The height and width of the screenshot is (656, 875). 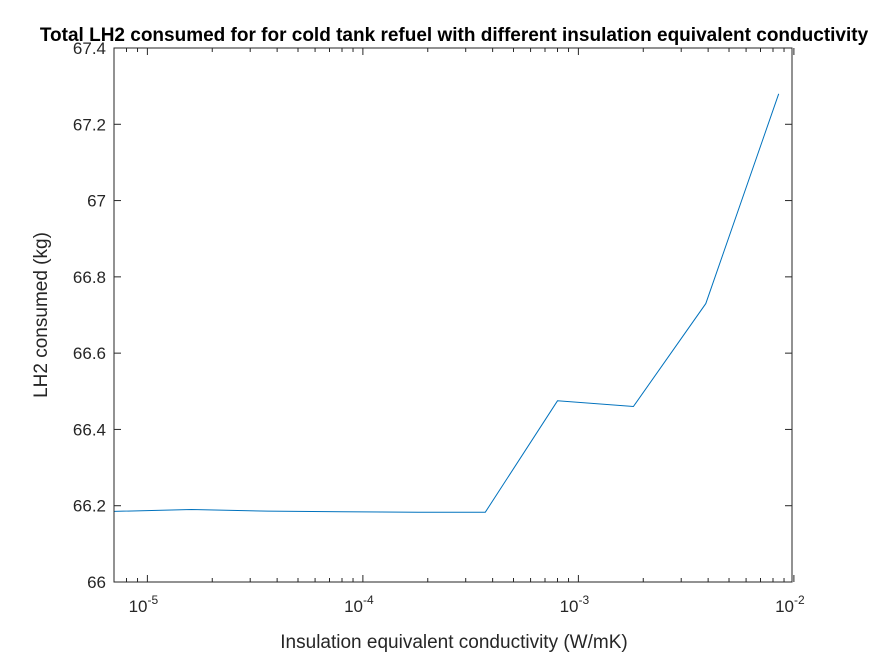 I want to click on x-tick-label: 10⁻⁴, so click(x=359, y=604).